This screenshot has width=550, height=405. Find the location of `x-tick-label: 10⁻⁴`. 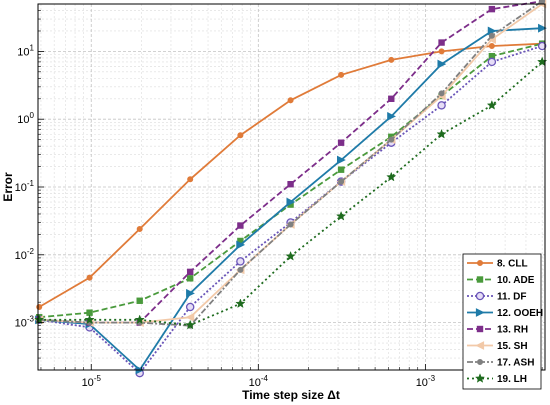

x-tick-label: 10⁻⁴ is located at coordinates (259, 381).